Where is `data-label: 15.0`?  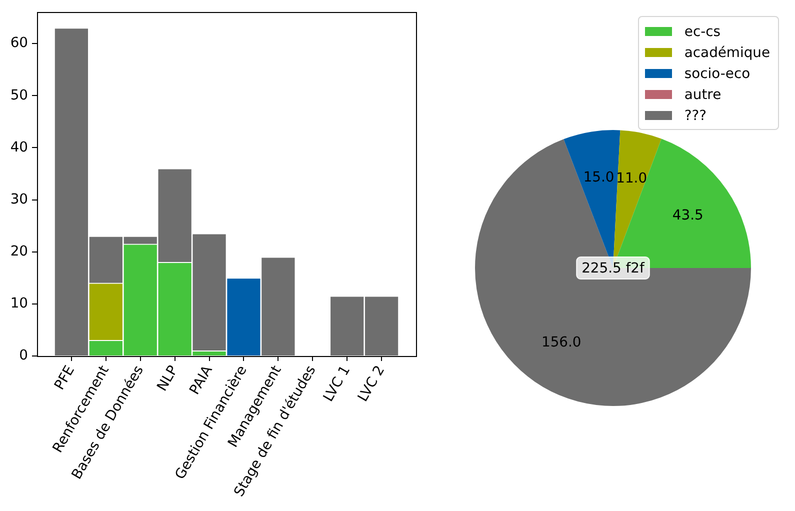 data-label: 15.0 is located at coordinates (598, 178).